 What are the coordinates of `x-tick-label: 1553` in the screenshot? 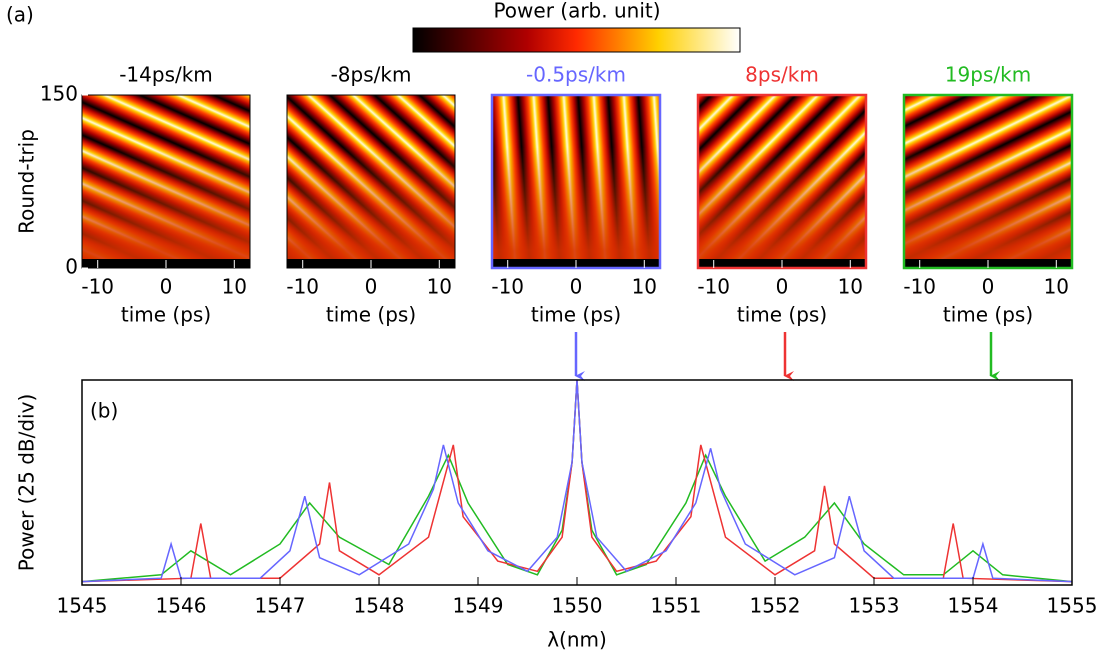 It's located at (874, 606).